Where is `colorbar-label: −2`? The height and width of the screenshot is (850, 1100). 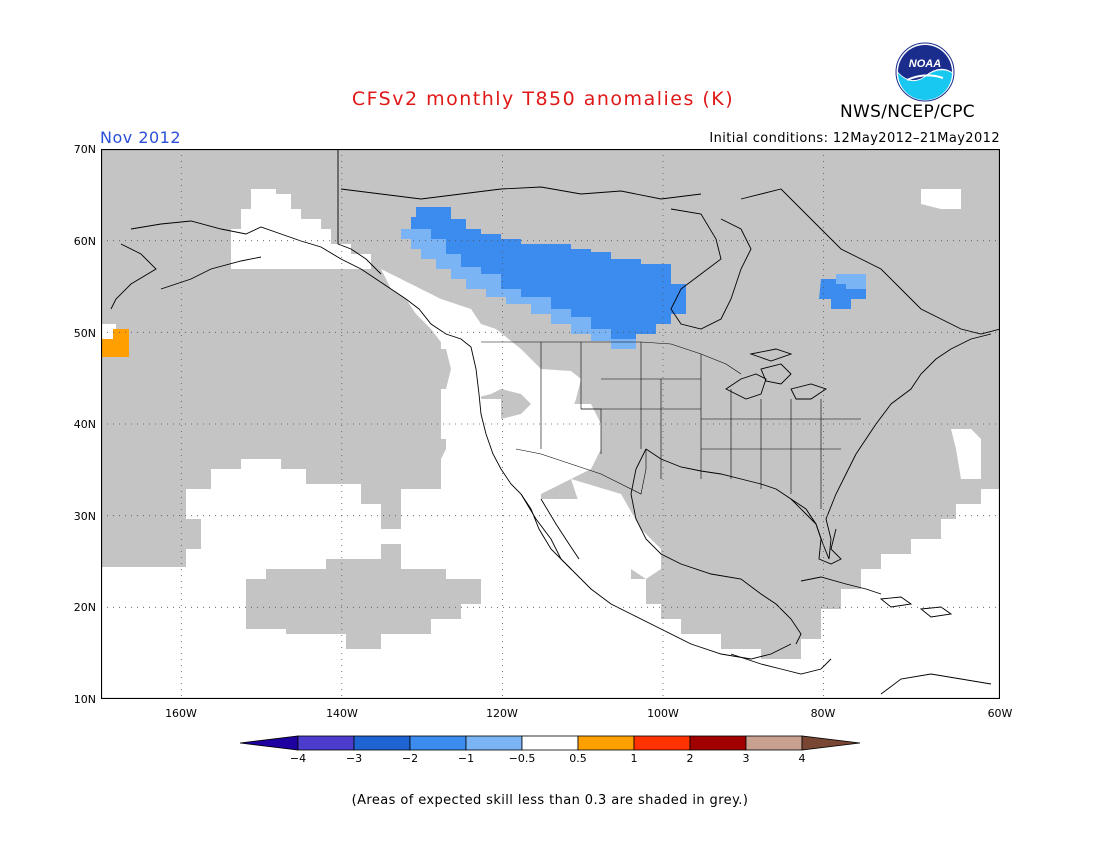 colorbar-label: −2 is located at coordinates (410, 758).